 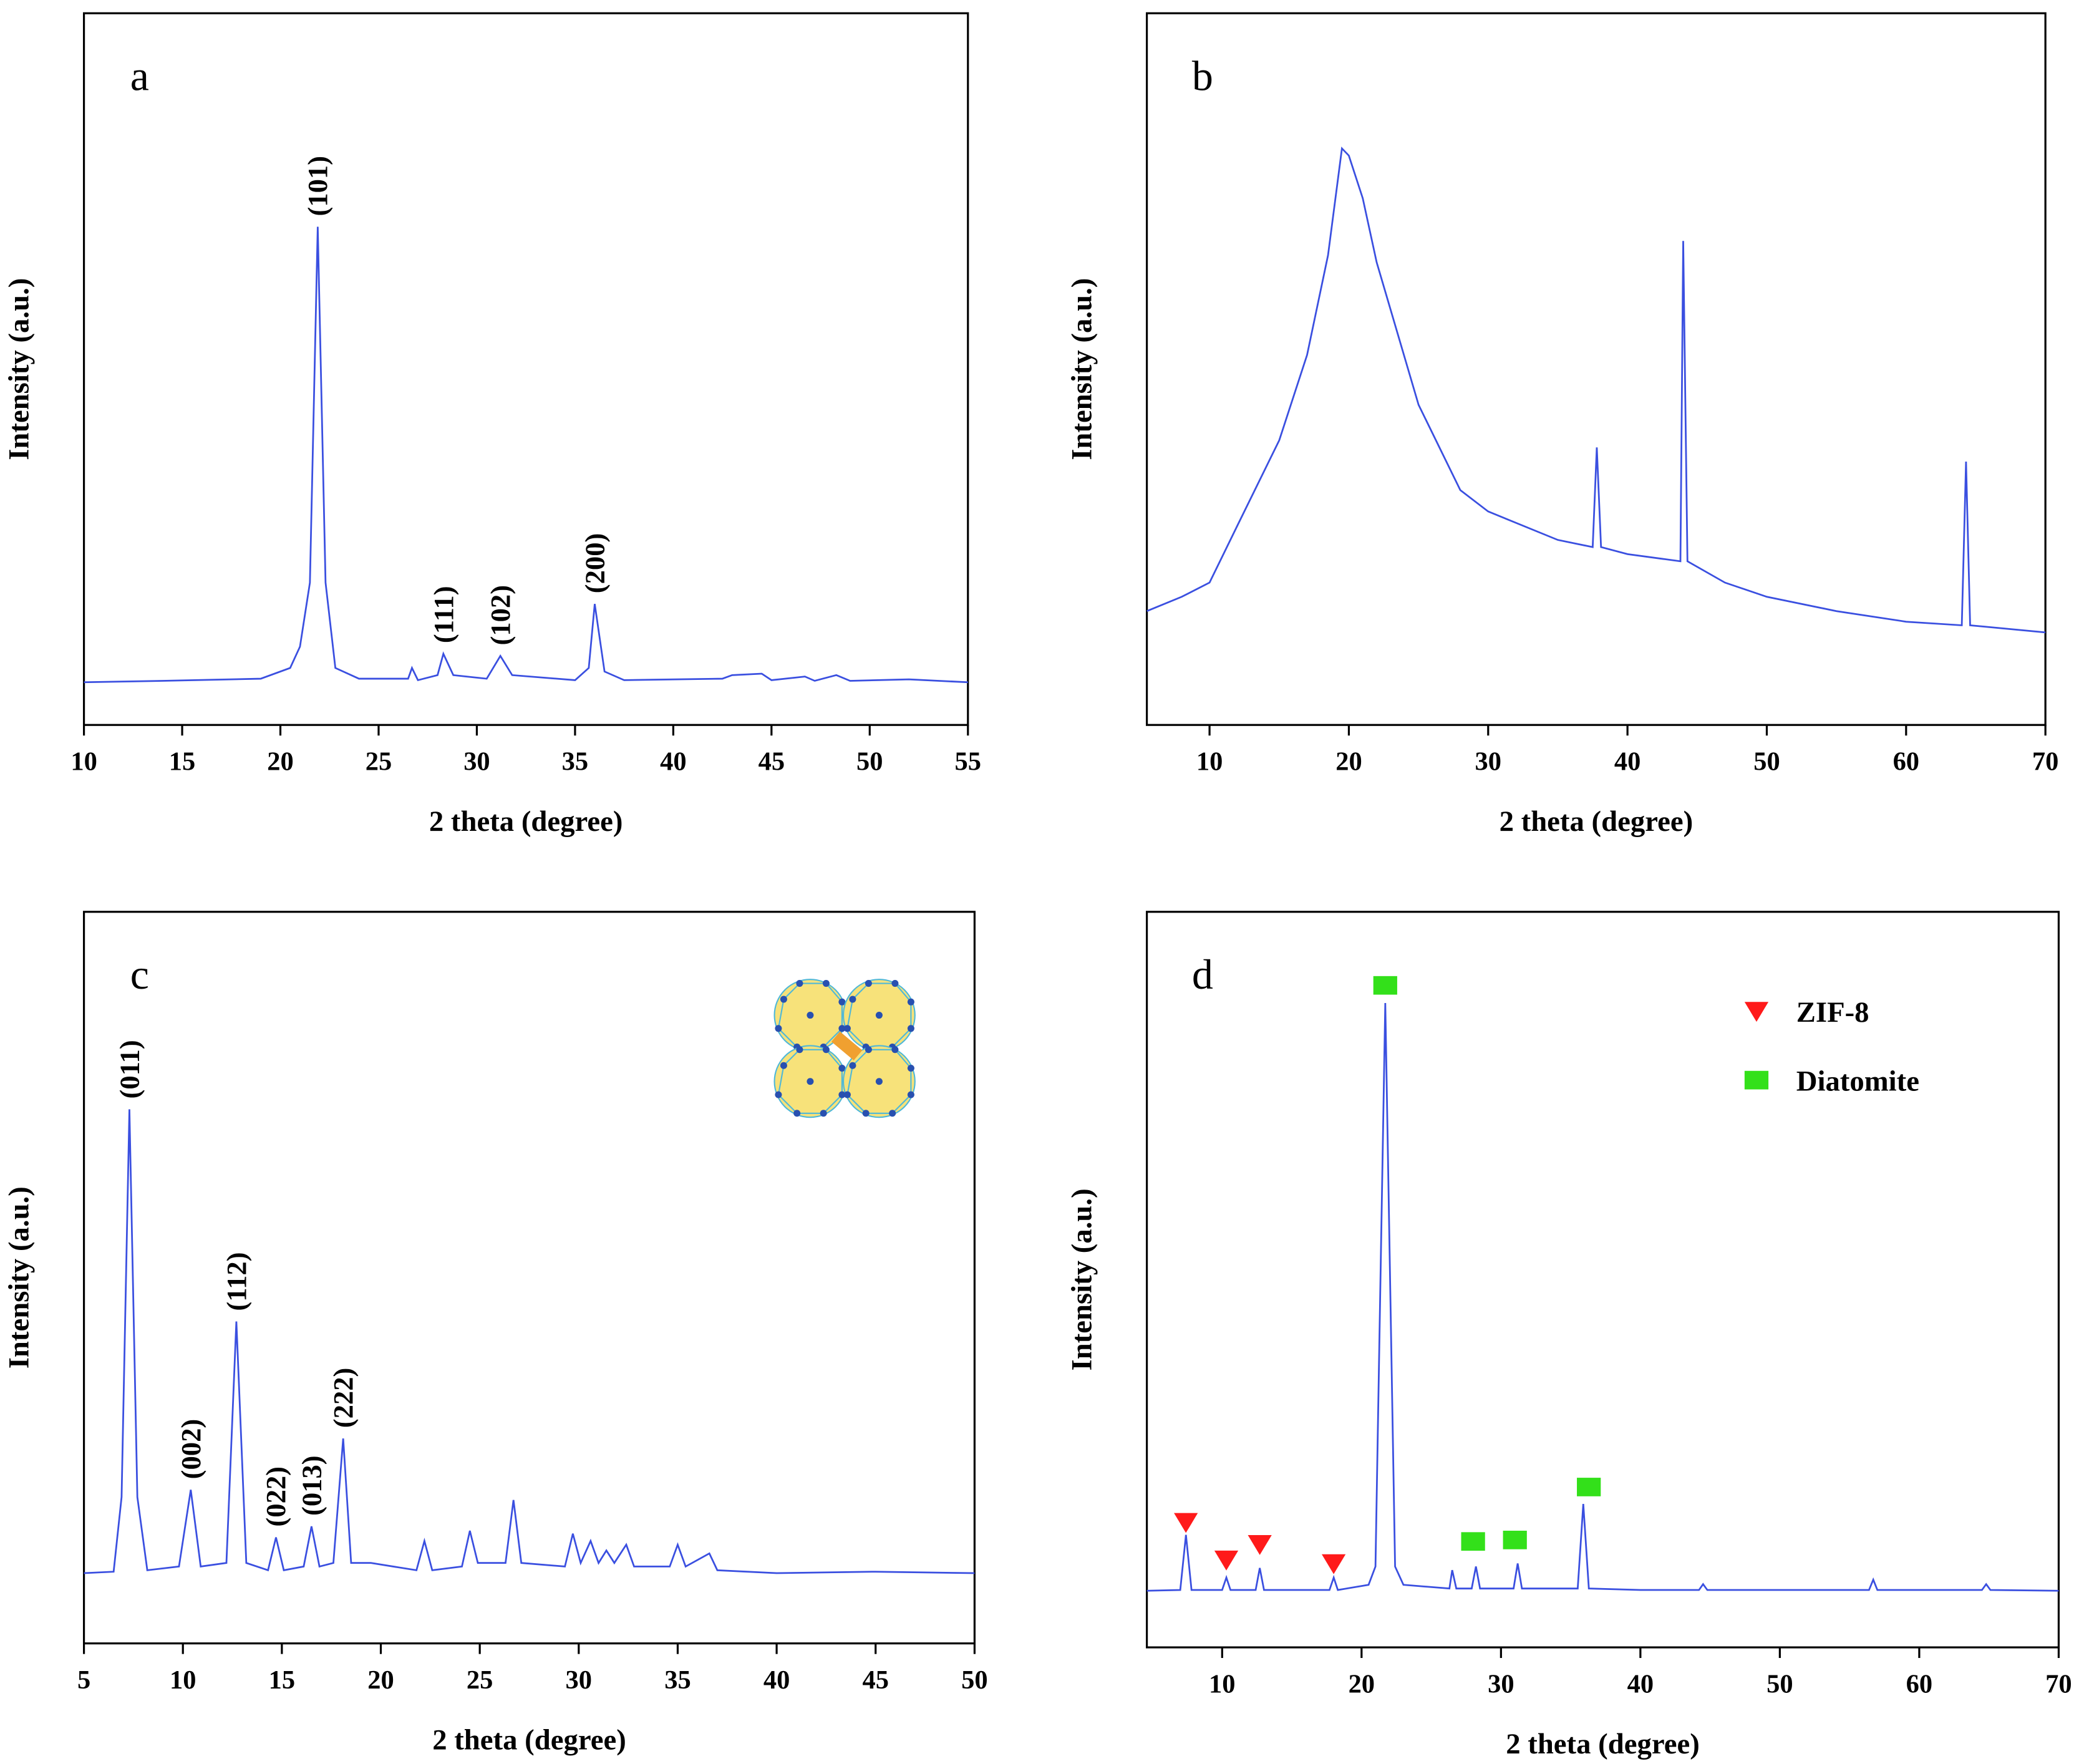 I want to click on x-tick-label: 45, so click(x=772, y=762).